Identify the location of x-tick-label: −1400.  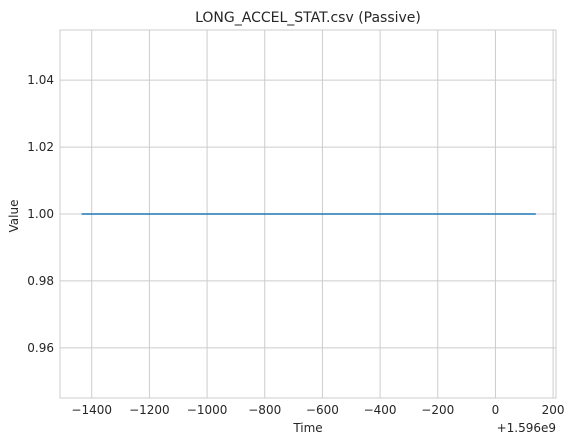
(91, 410).